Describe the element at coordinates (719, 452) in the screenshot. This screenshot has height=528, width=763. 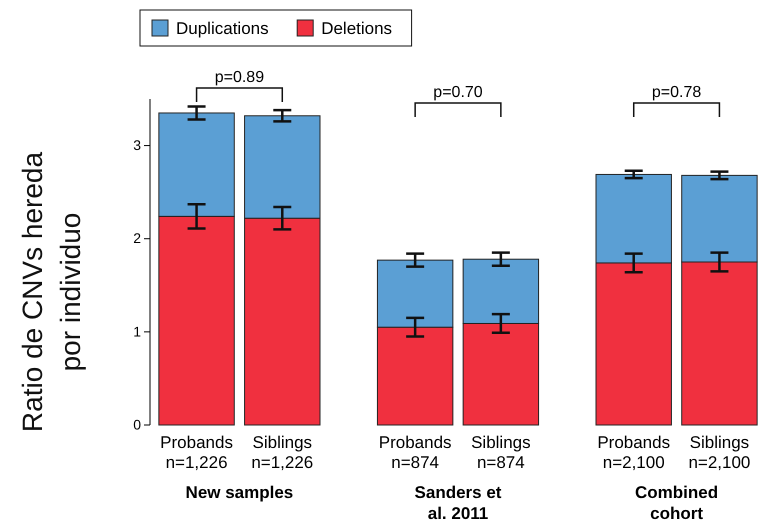
I see `x-tick-label: Siblings n=2,100` at that location.